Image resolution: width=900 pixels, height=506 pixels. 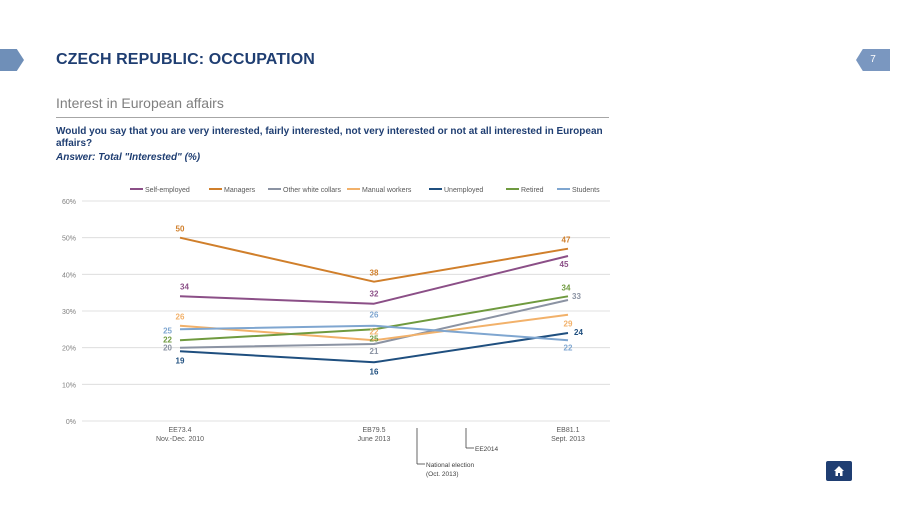 I want to click on answer-caption: Answer: Total "Interested" (%), so click(x=128, y=157).